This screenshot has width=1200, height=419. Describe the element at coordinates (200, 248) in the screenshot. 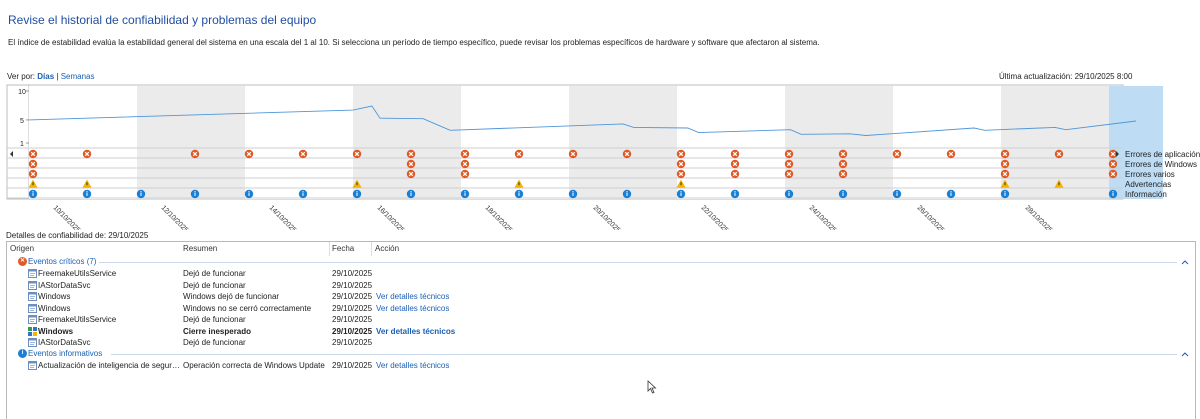

I see `col-summary: Resumen` at that location.